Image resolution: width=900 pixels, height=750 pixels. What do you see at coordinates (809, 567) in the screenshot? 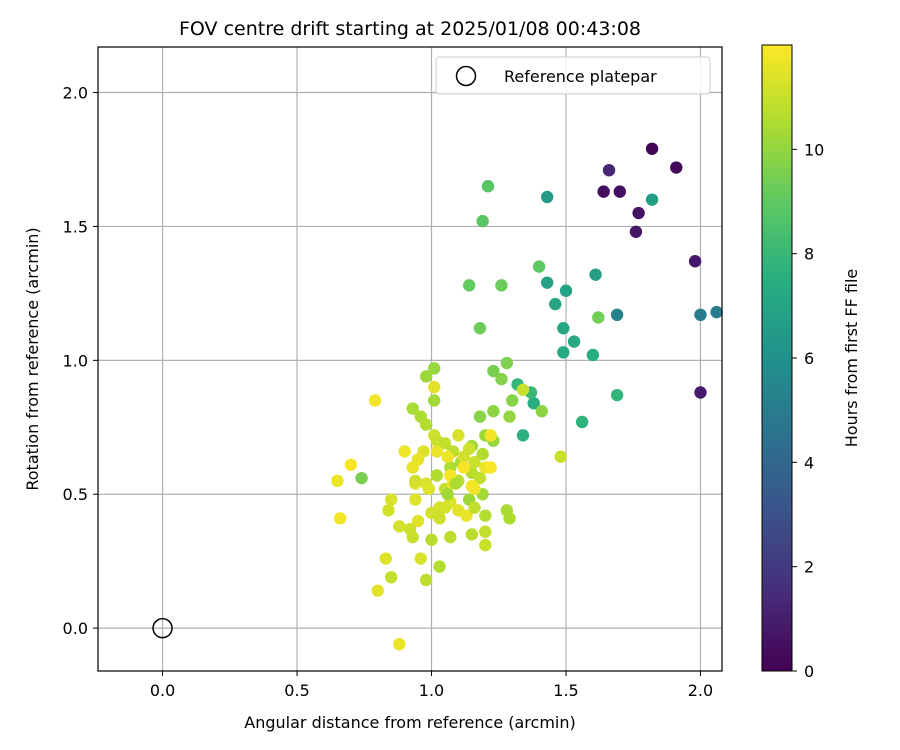
I see `colorbar-tick-label: 2` at bounding box center [809, 567].